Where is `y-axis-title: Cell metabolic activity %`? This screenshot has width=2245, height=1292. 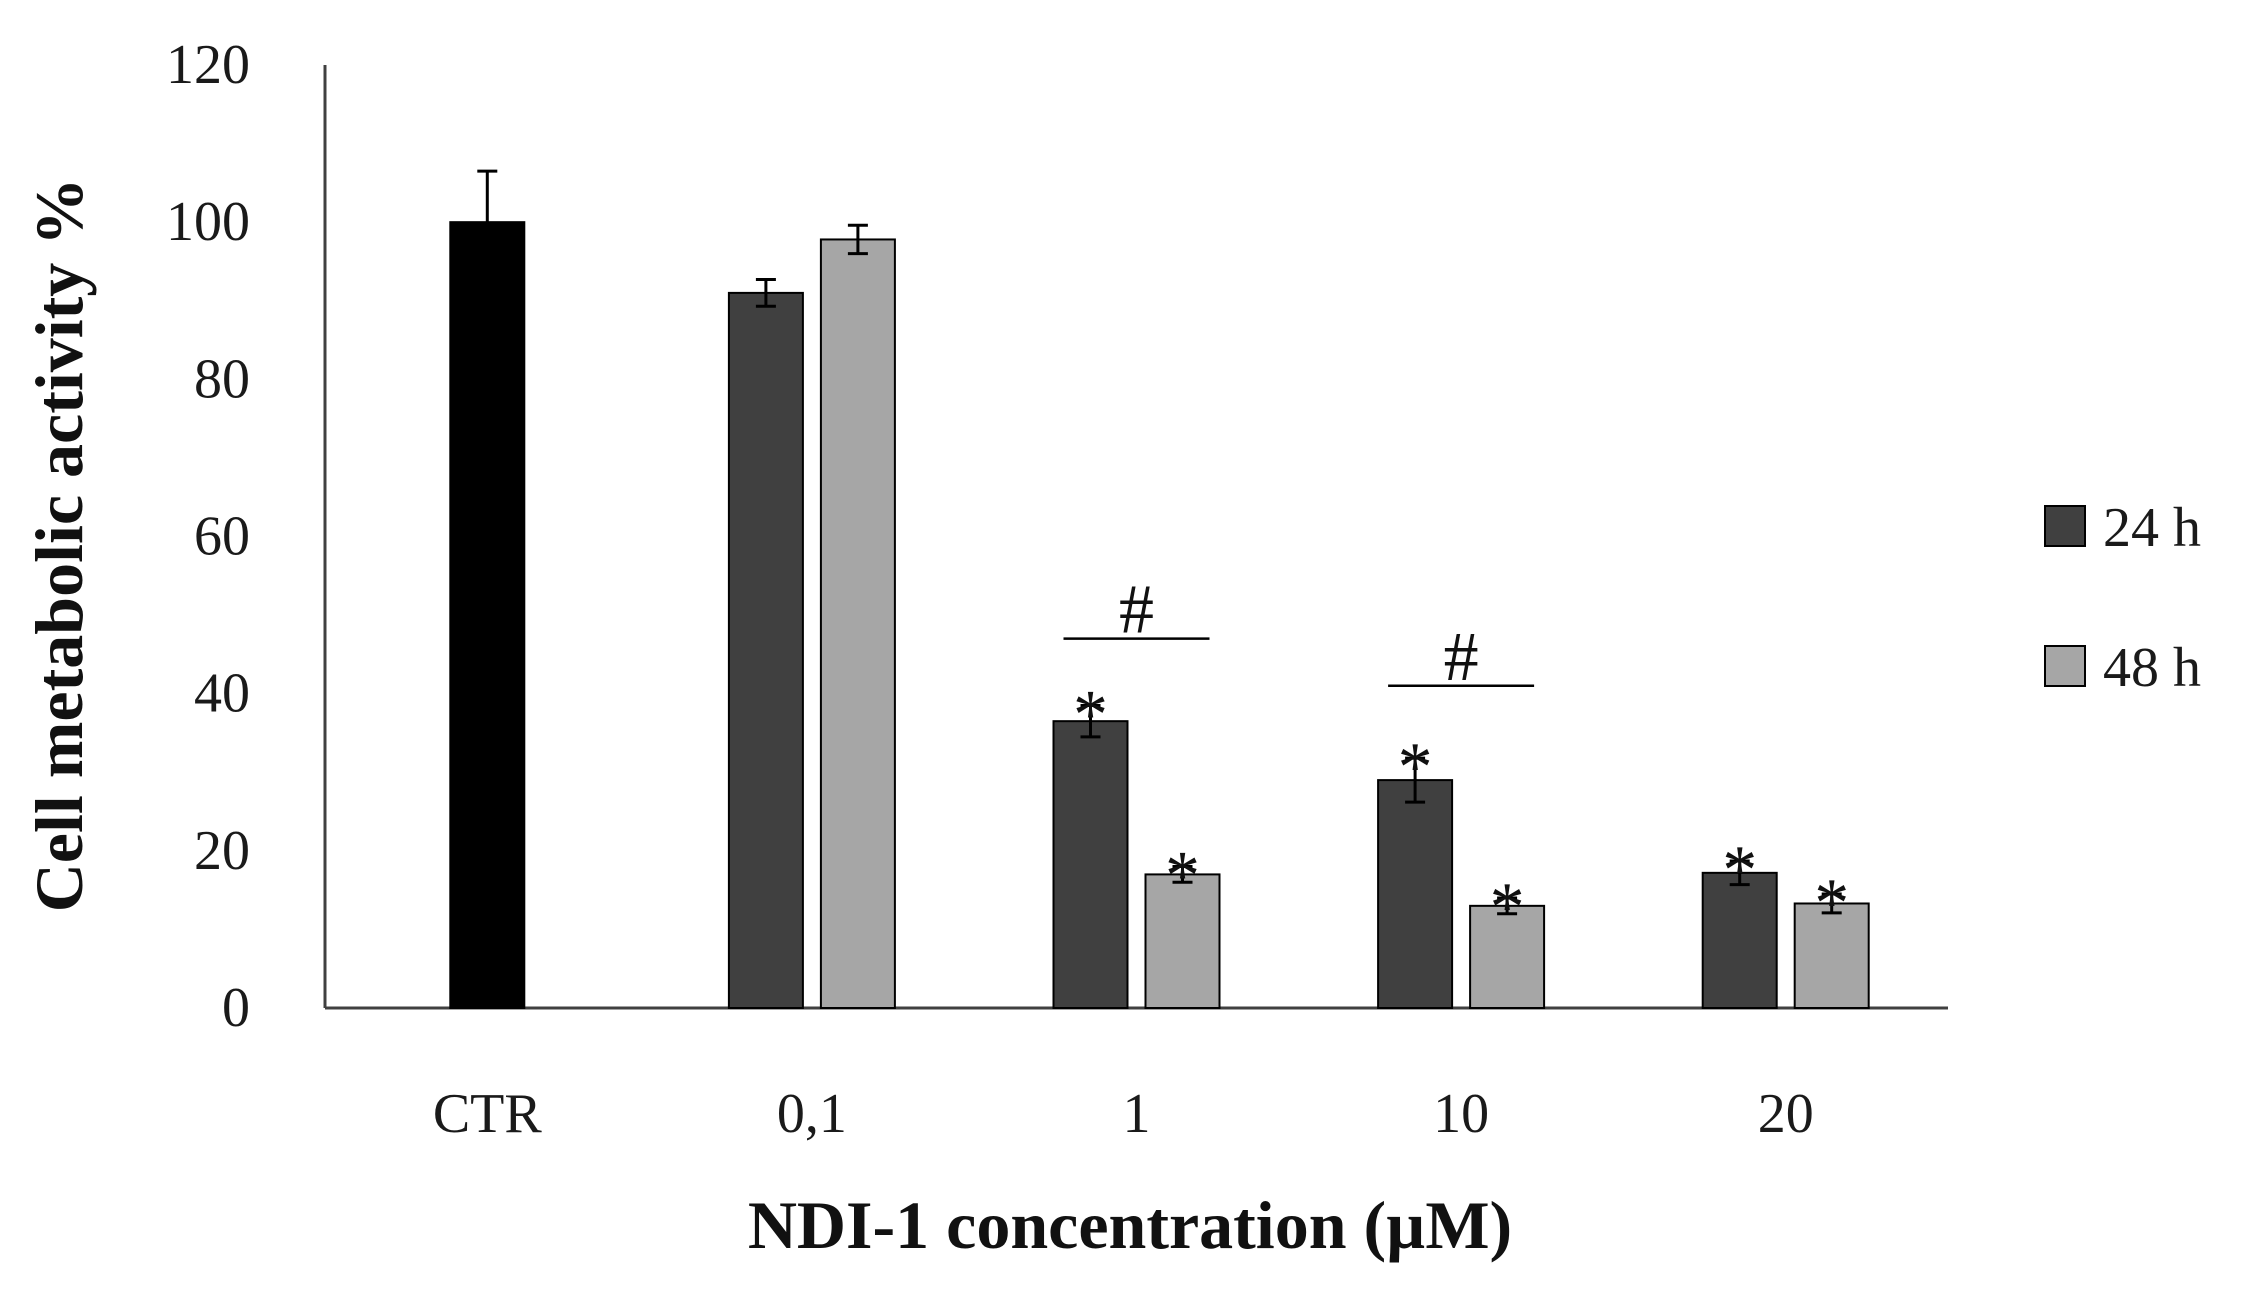
y-axis-title: Cell metabolic activity % is located at coordinates (59, 545).